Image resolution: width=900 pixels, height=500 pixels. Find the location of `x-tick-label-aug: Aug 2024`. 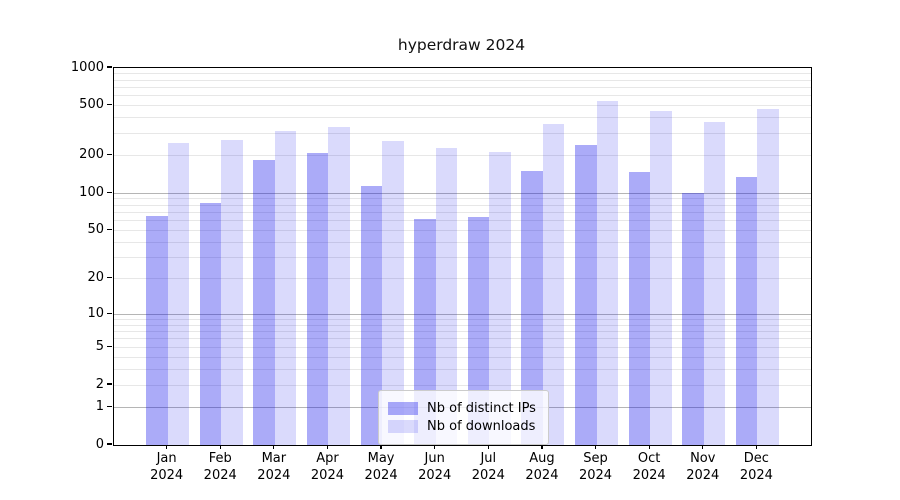

x-tick-label-aug: Aug 2024 is located at coordinates (542, 467).